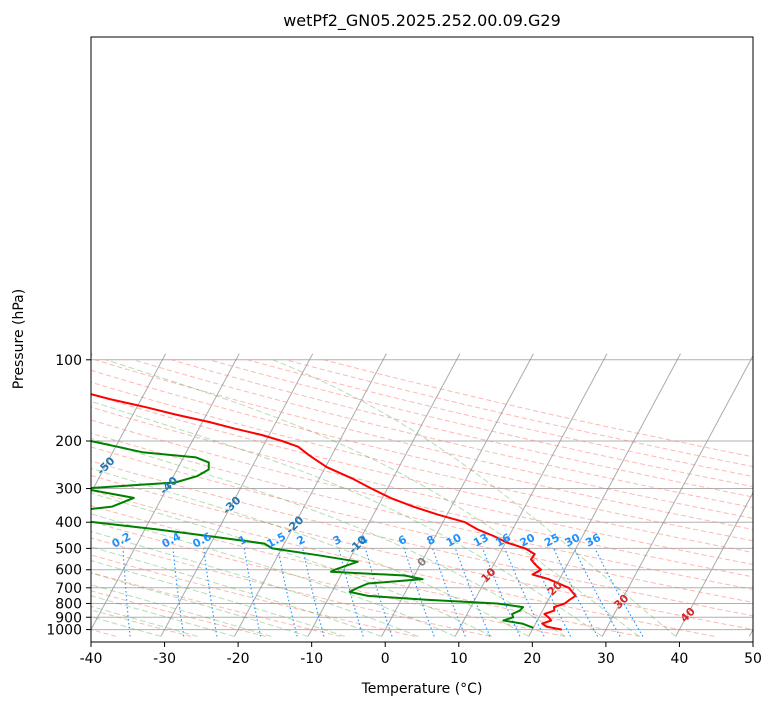  What do you see at coordinates (238, 659) in the screenshot?
I see `x-tick-label: -20` at bounding box center [238, 659].